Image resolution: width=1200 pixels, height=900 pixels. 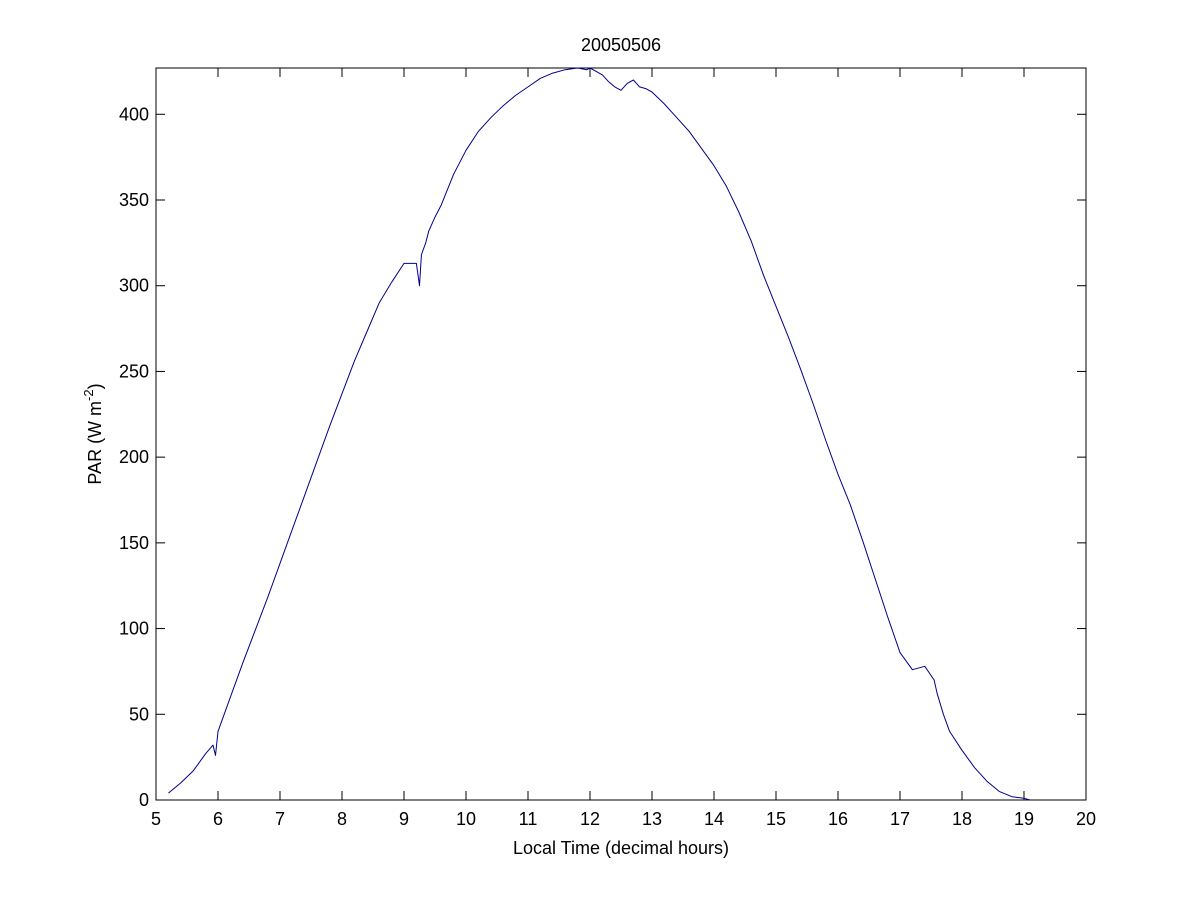 What do you see at coordinates (466, 819) in the screenshot?
I see `x-tick-label: 10` at bounding box center [466, 819].